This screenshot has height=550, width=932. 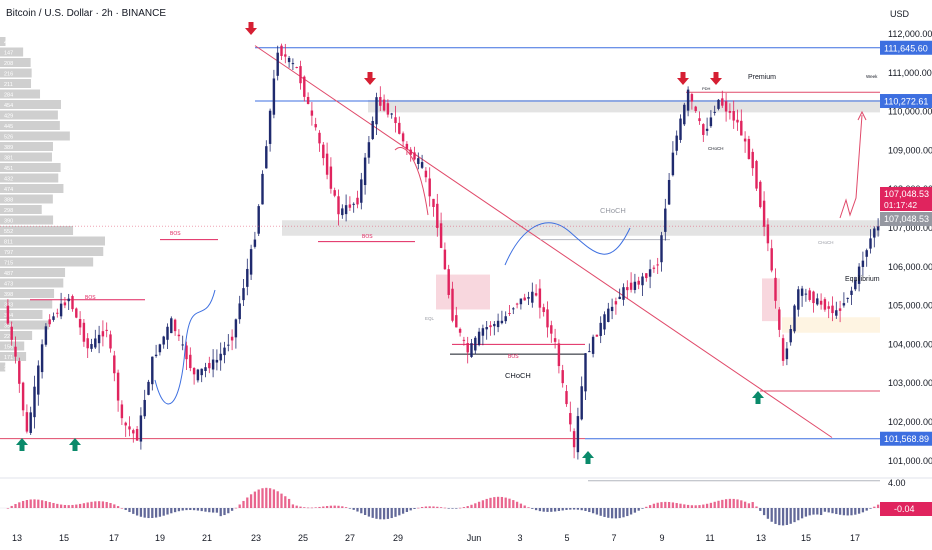 I want to click on oscillator-tick-label: 4.00, so click(x=897, y=483).